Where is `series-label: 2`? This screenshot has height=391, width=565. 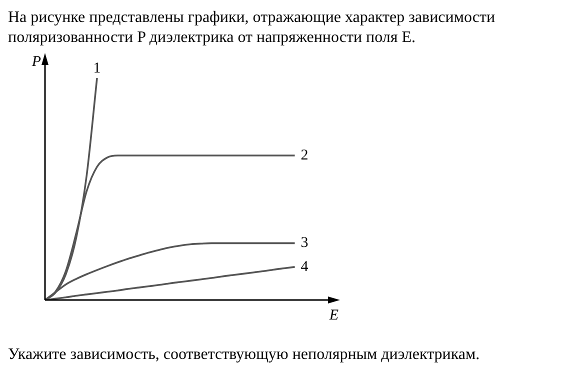
series-label: 2 is located at coordinates (304, 155).